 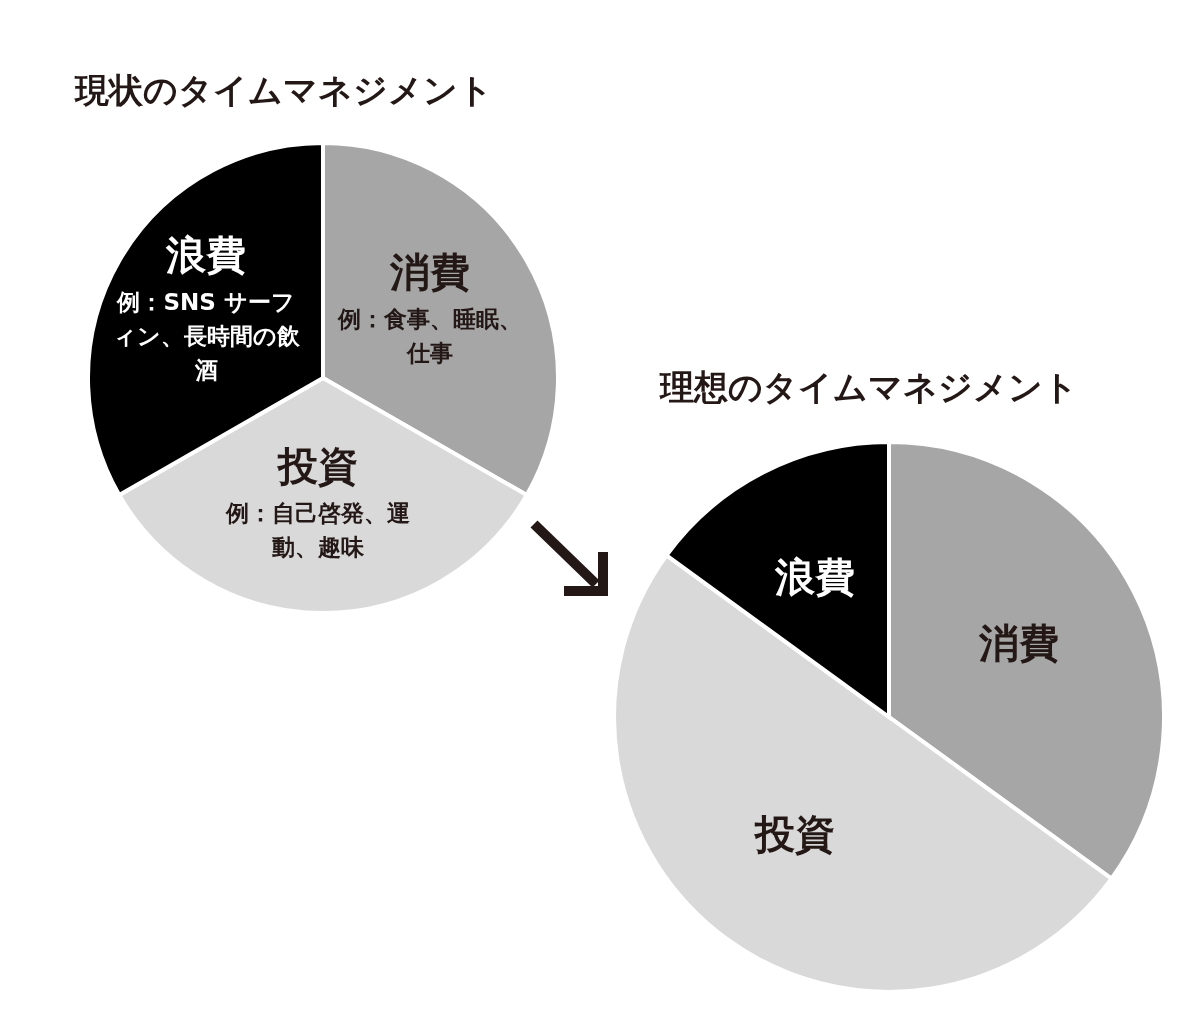 I want to click on text: 例：食事、睡眠、仕事, so click(x=429, y=337).